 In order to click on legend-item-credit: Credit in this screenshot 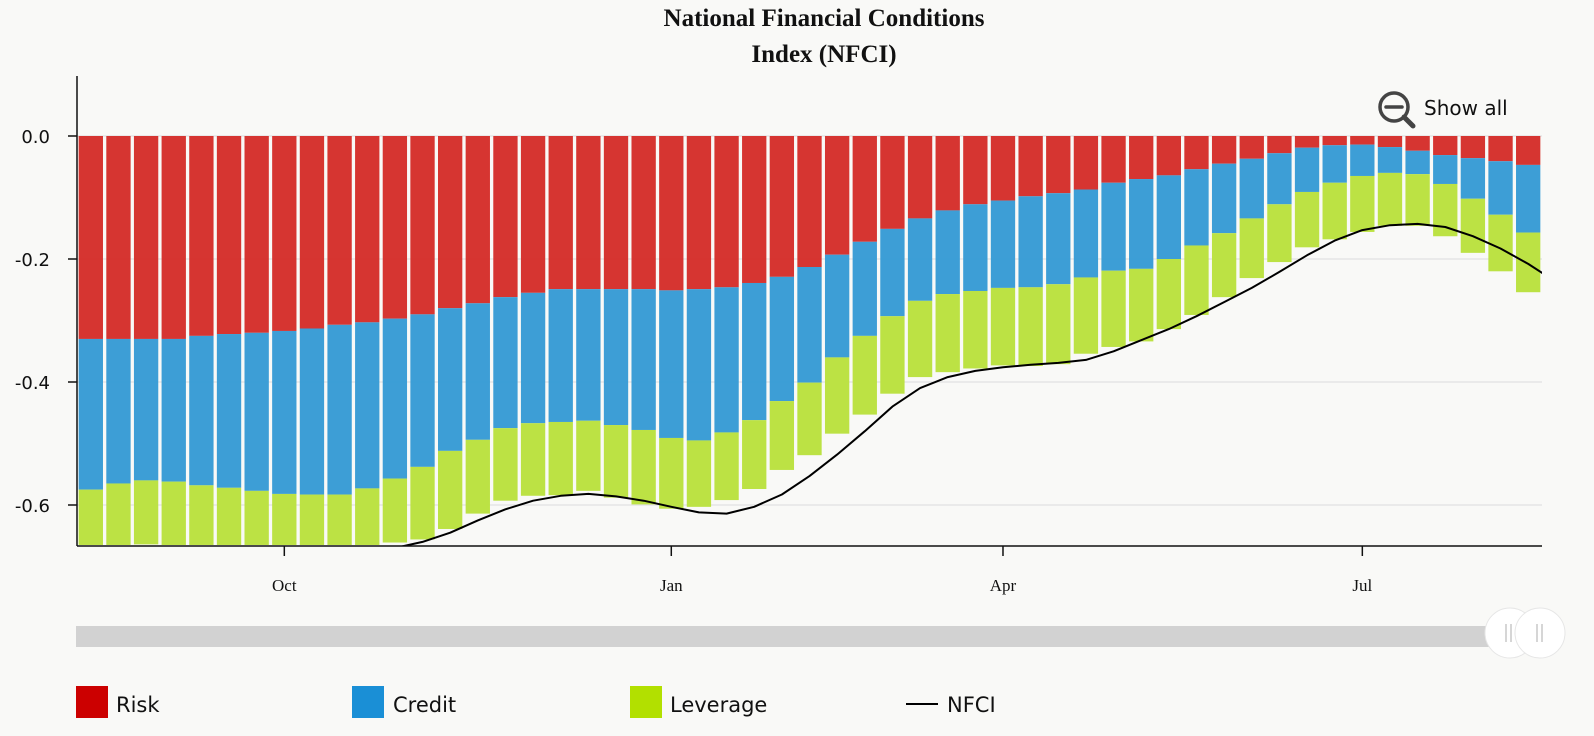, I will do `click(404, 702)`.